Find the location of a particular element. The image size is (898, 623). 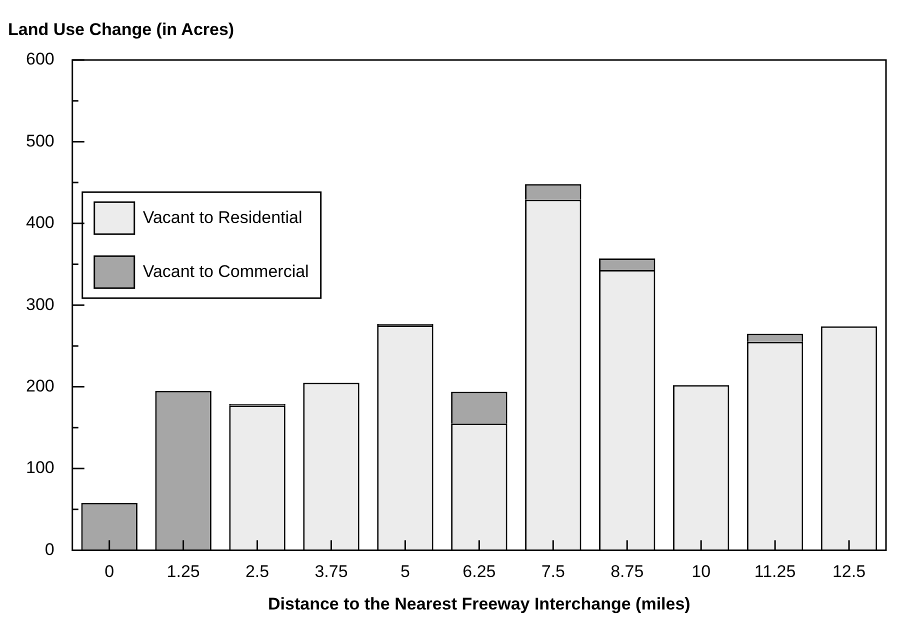

x-tick-label: 3.75 is located at coordinates (331, 572).